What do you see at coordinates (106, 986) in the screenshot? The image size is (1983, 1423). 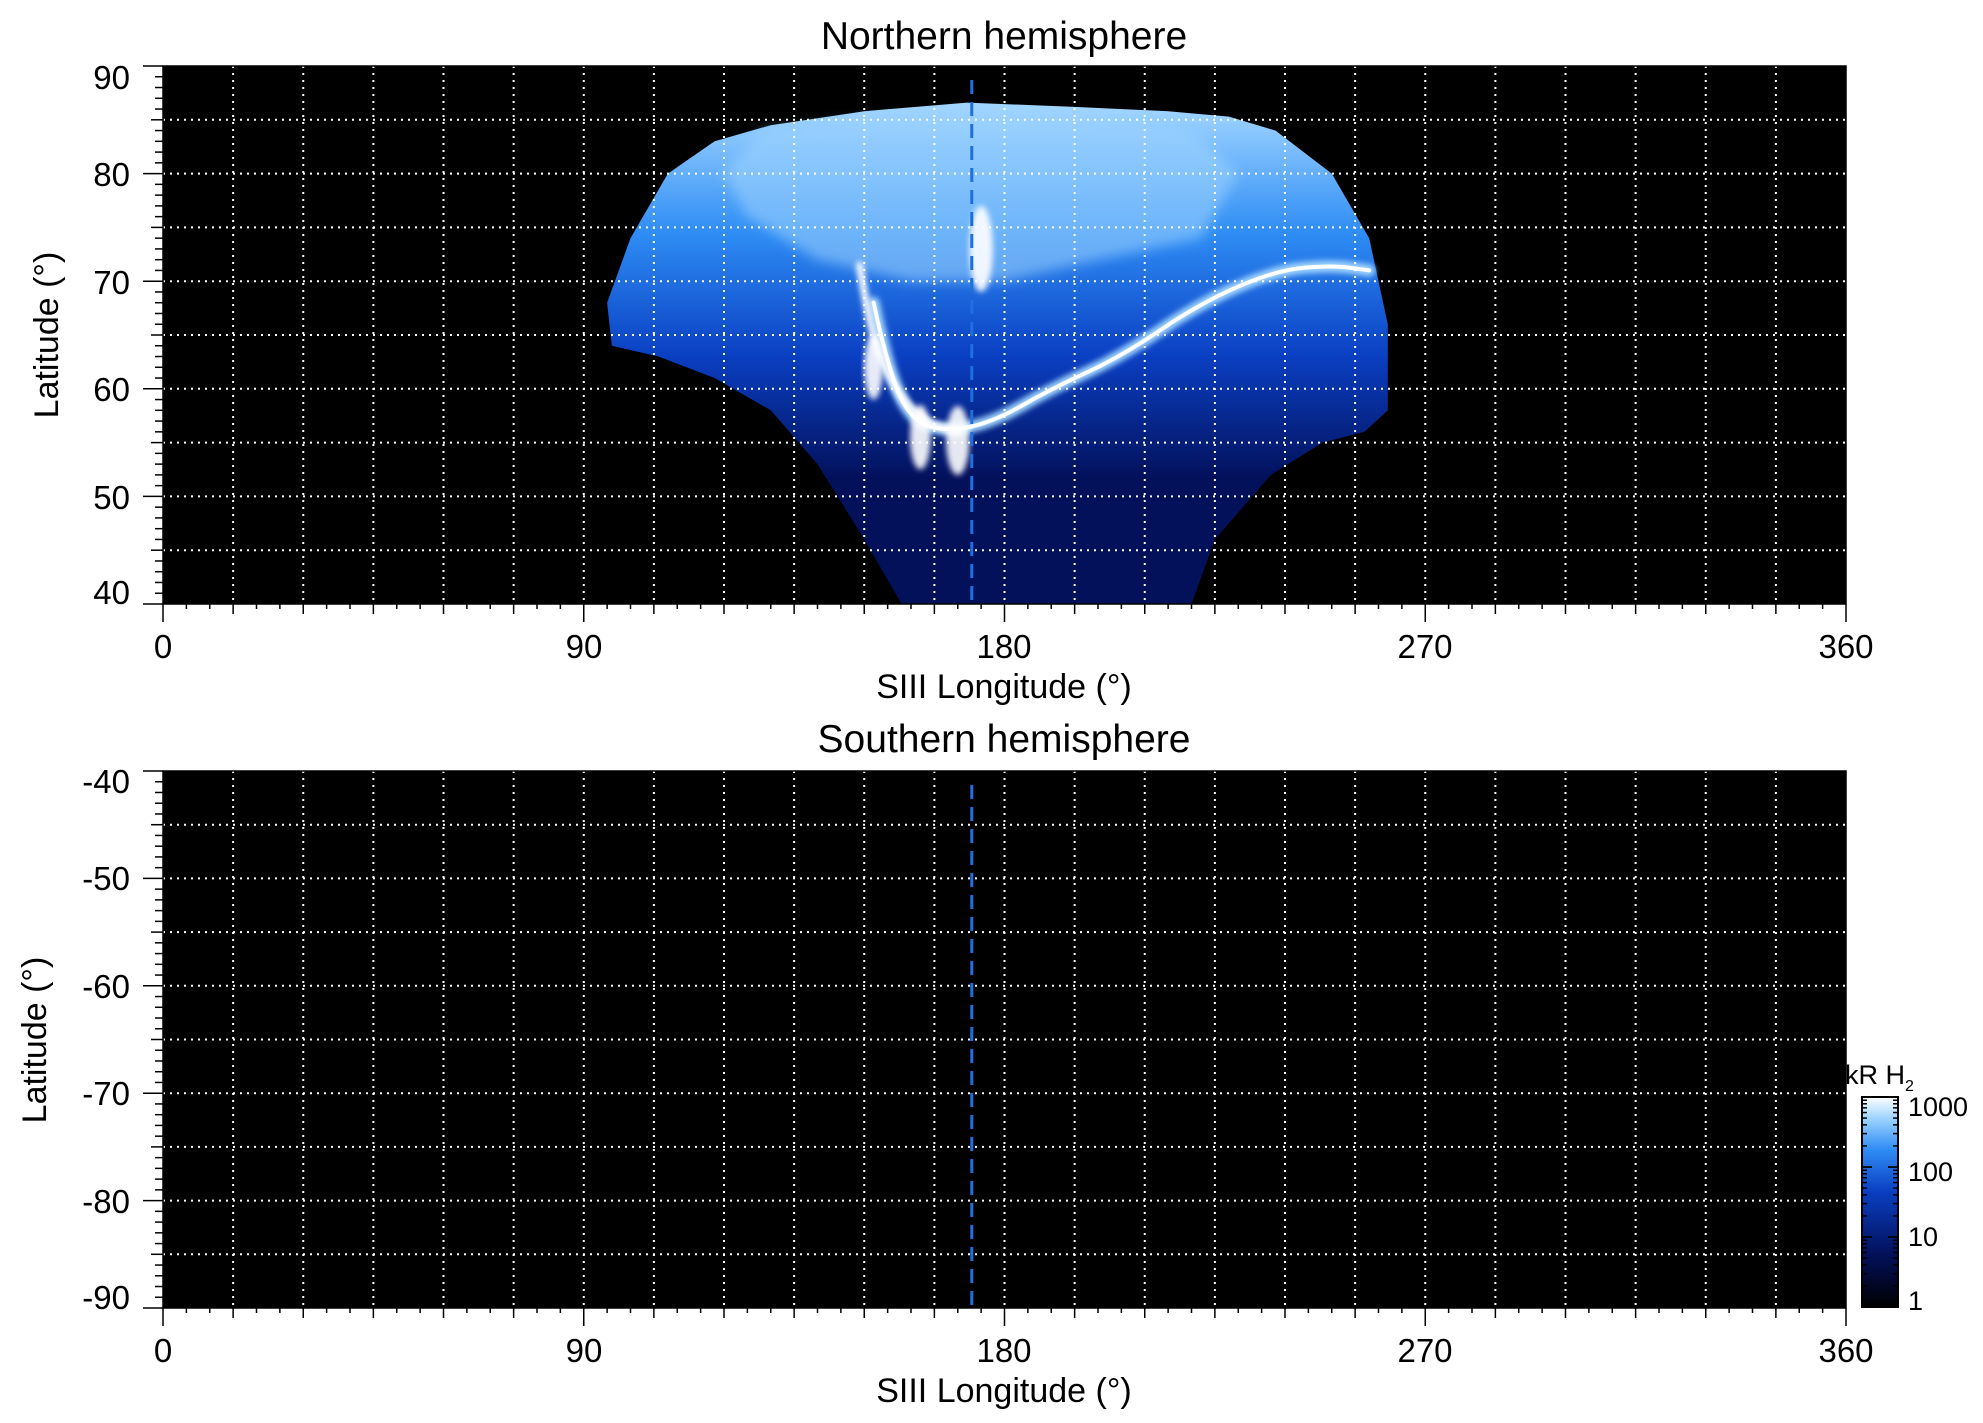 I see `y-tick-label: -60` at bounding box center [106, 986].